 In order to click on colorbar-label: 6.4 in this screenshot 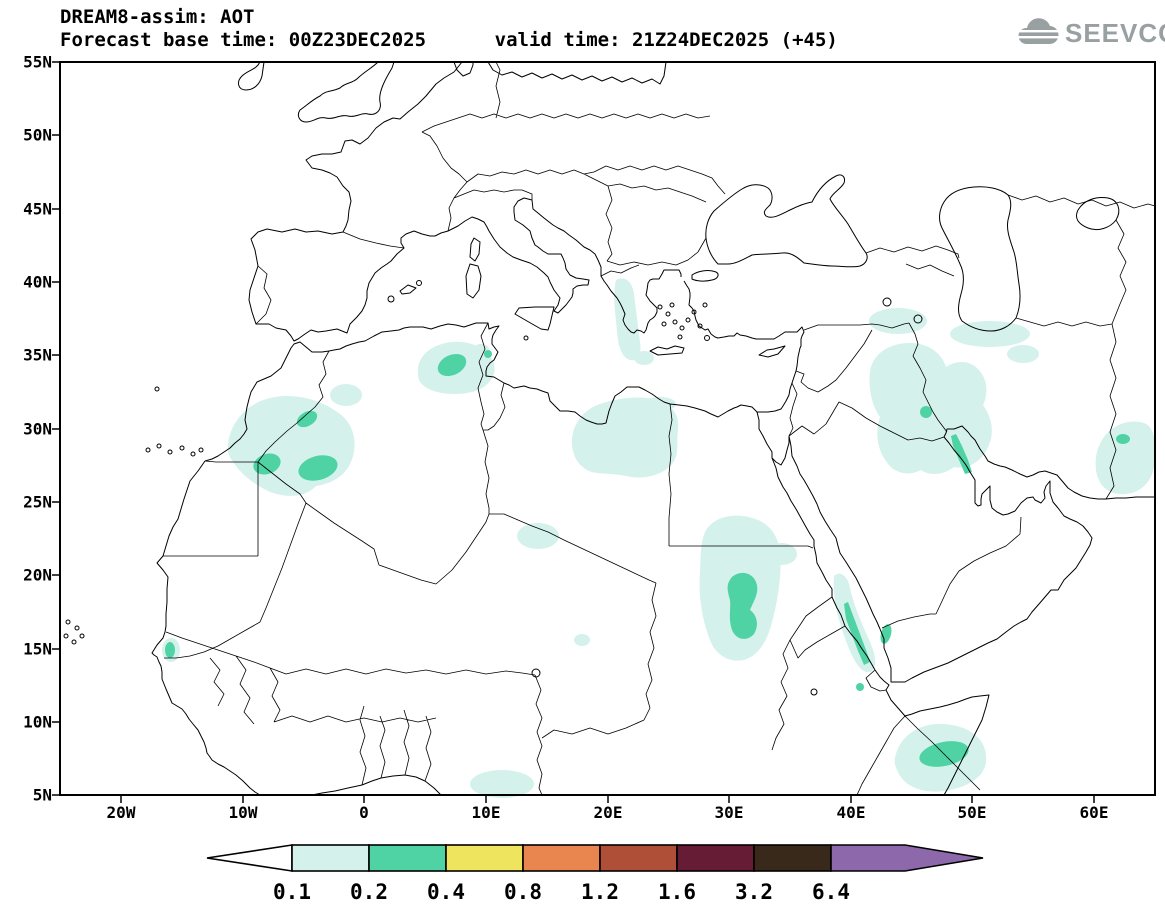, I will do `click(831, 892)`.